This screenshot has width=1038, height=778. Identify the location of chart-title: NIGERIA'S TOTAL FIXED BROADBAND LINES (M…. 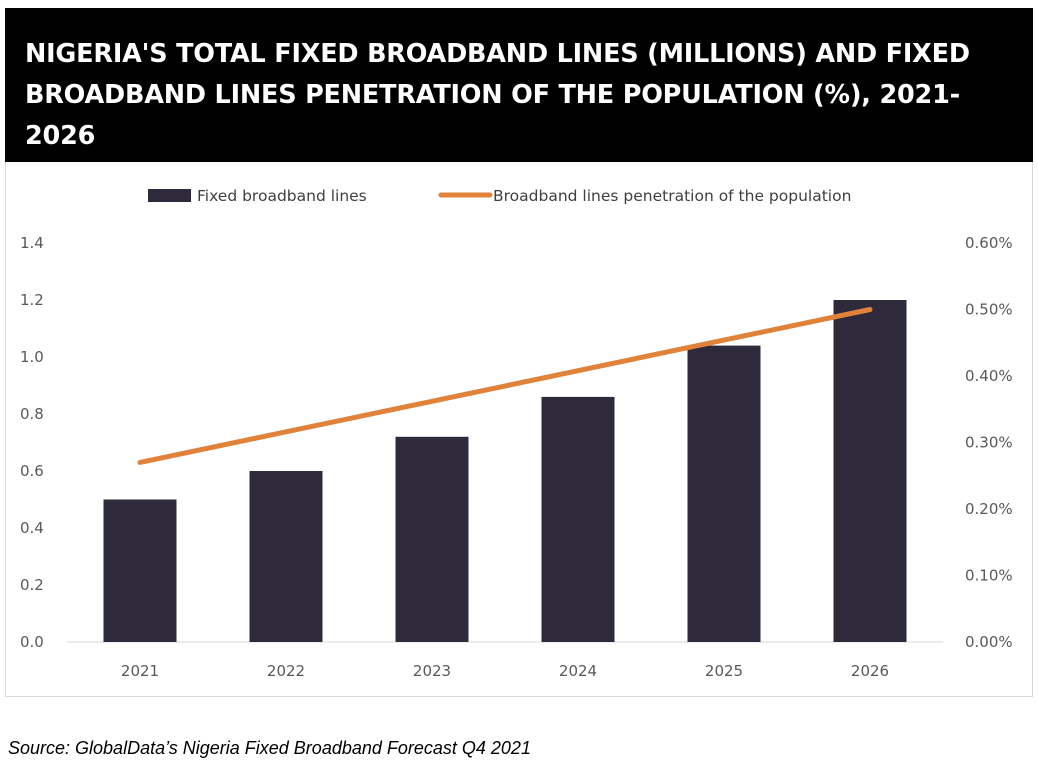
(497, 95).